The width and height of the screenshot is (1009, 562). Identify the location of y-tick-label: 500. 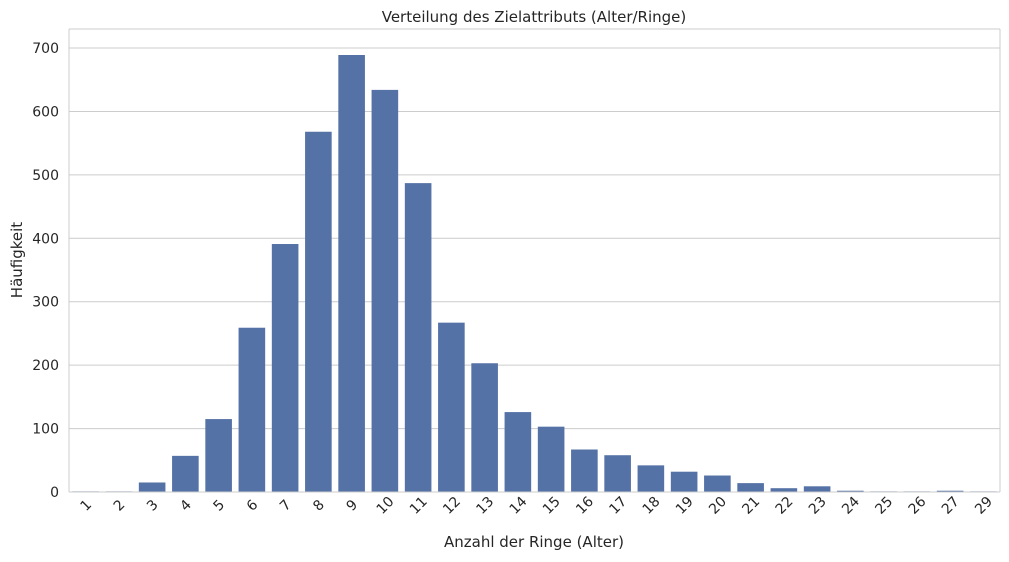
(45, 176).